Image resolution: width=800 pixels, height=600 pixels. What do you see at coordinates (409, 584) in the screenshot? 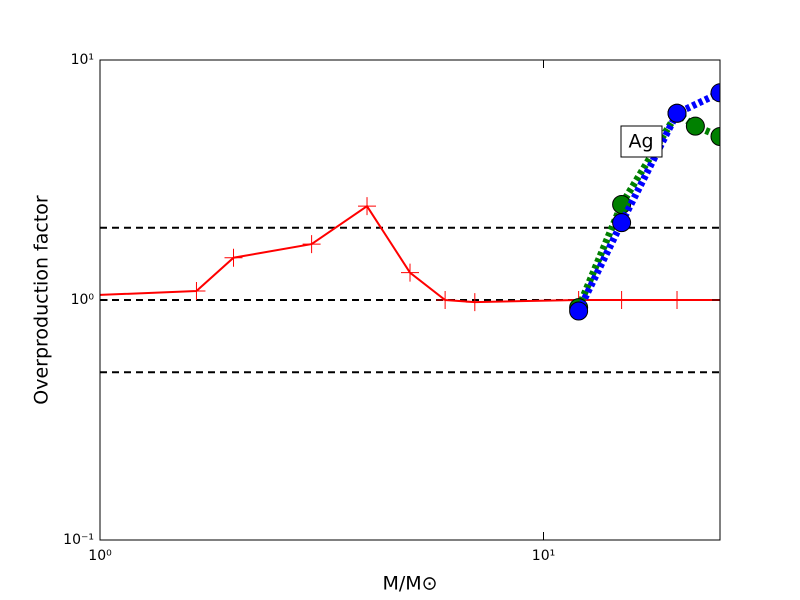
I see `x-axis-label: M/M⊙` at bounding box center [409, 584].